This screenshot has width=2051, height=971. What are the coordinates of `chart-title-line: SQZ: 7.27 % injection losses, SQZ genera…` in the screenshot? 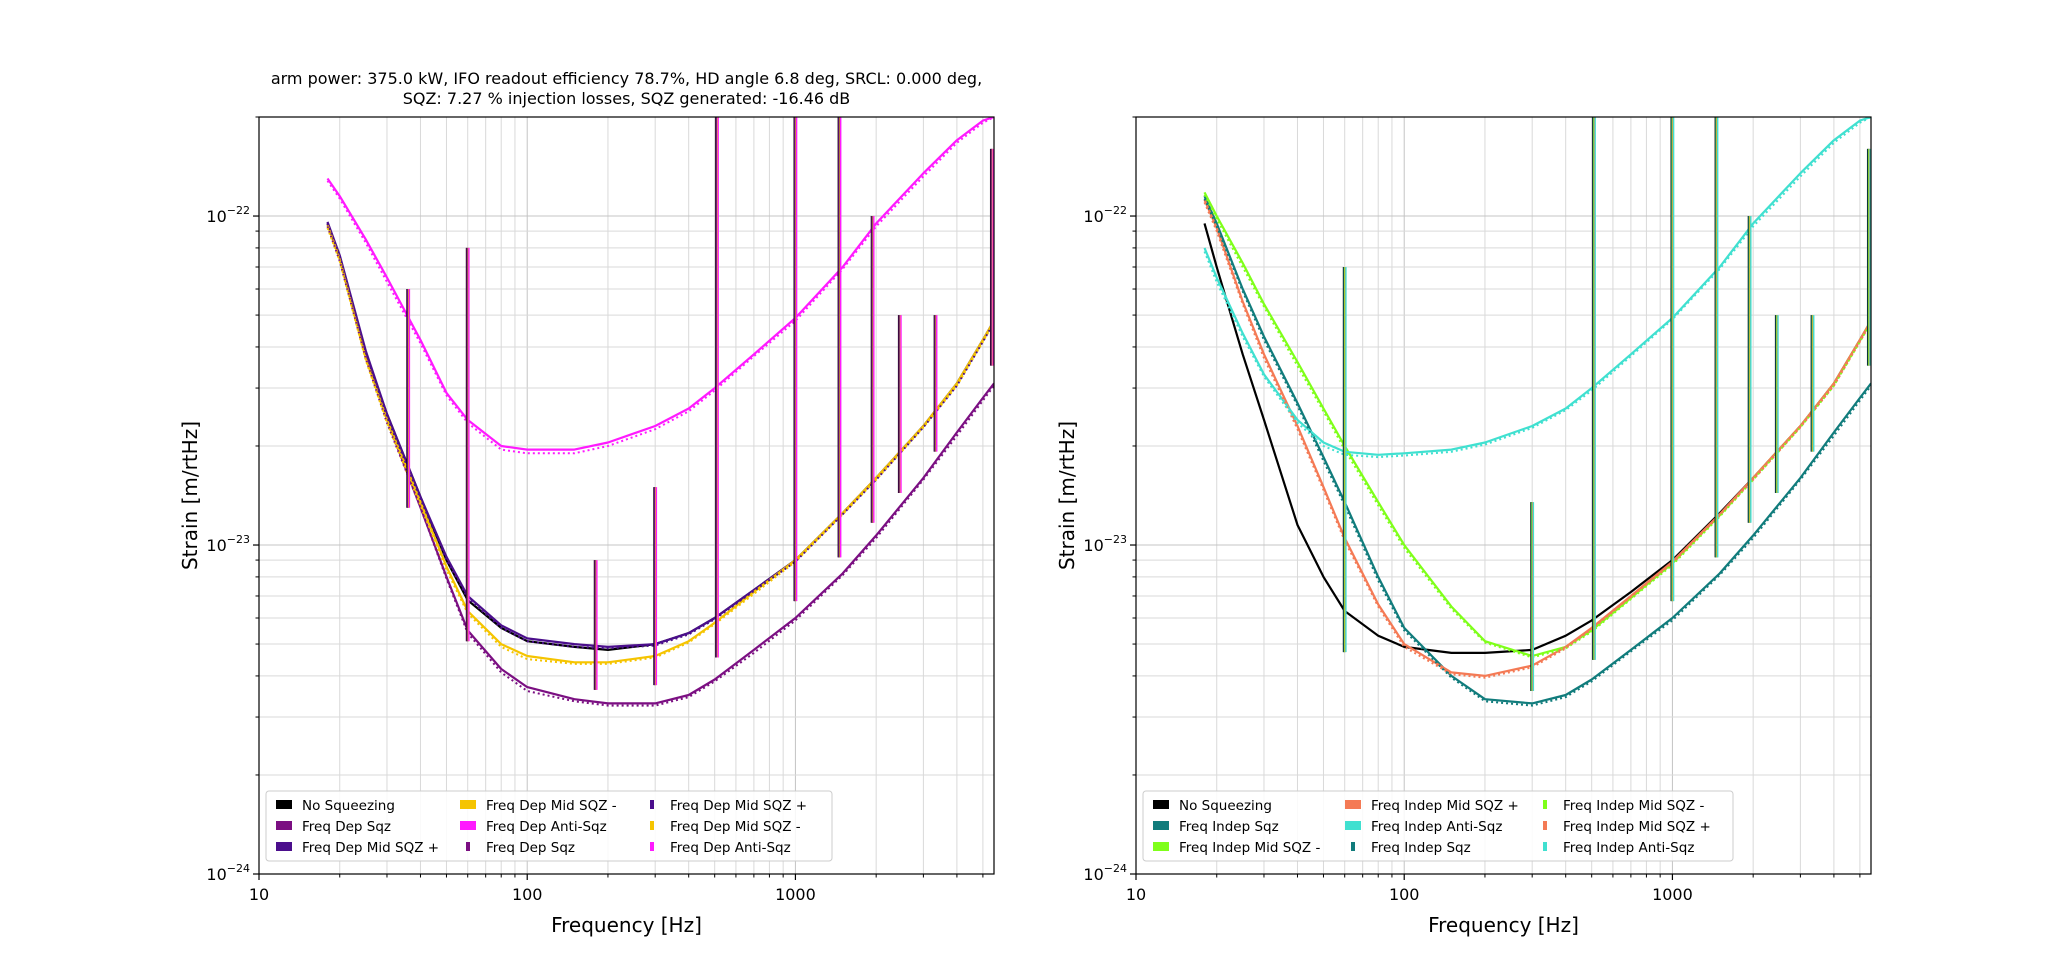 It's located at (627, 98).